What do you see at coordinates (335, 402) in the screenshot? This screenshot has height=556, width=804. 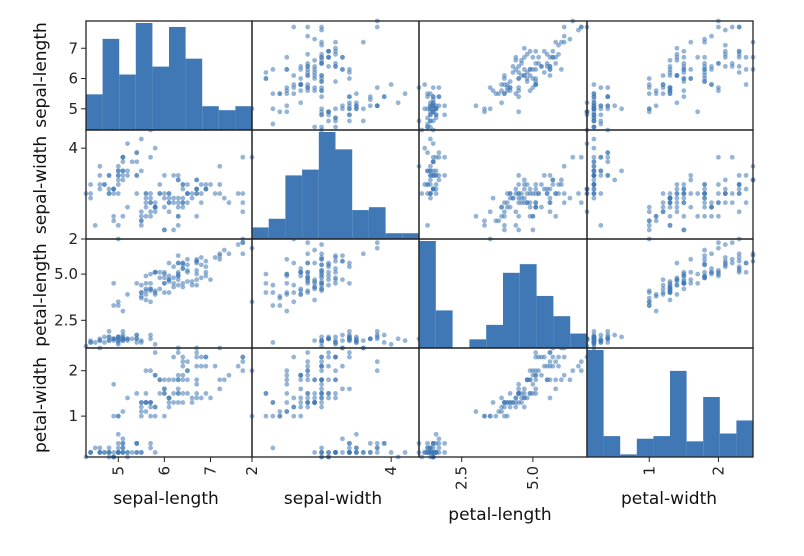 I see `cell-petal-width-vs-sepal-width` at bounding box center [335, 402].